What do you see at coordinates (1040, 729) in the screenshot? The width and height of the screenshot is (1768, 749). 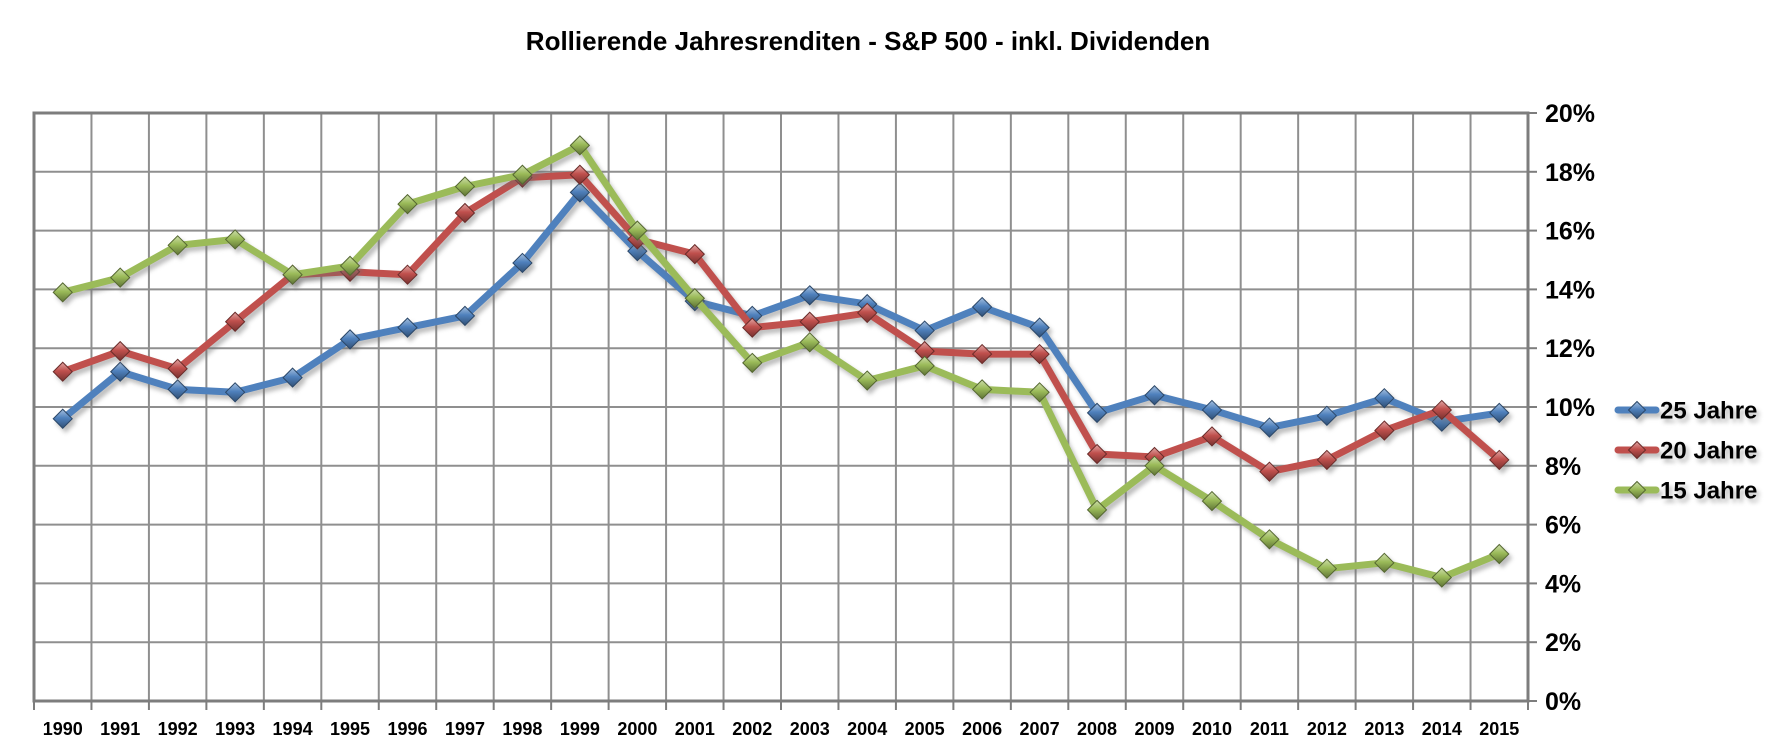 I see `x-axis-label: 2007` at bounding box center [1040, 729].